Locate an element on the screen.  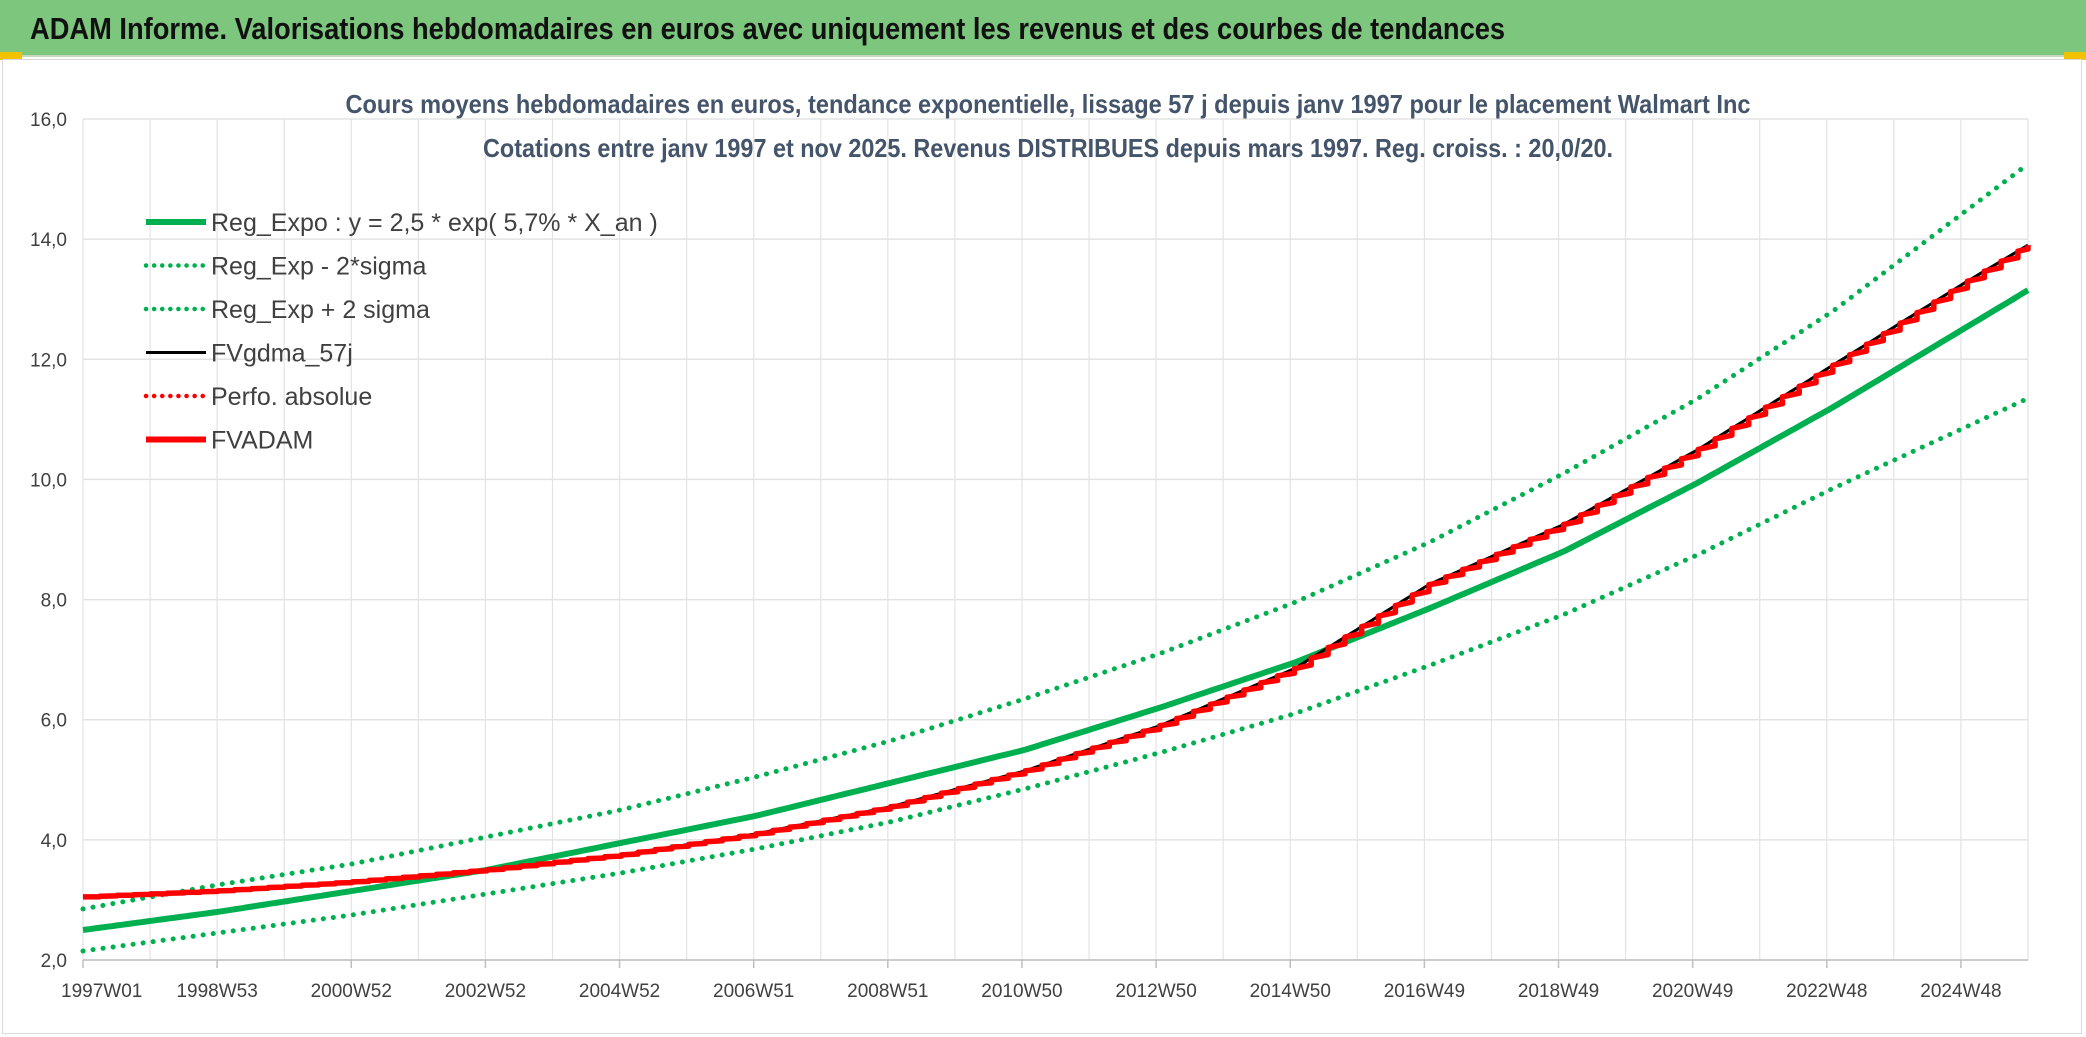
x-tick-label: 1998W53 is located at coordinates (216, 991).